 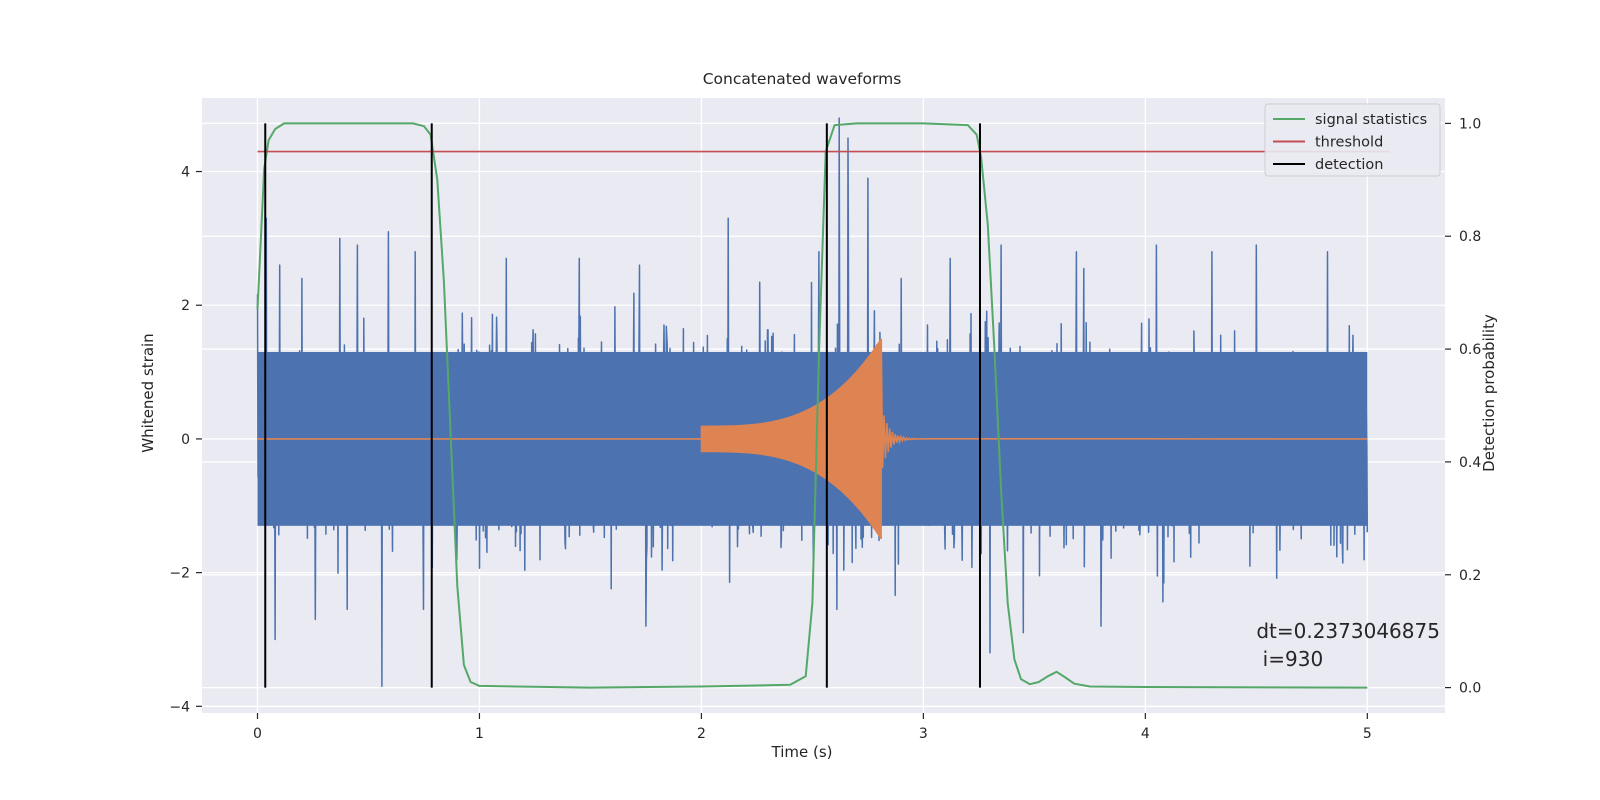 What do you see at coordinates (1470, 689) in the screenshot?
I see `y2-tick-label: 0.0` at bounding box center [1470, 689].